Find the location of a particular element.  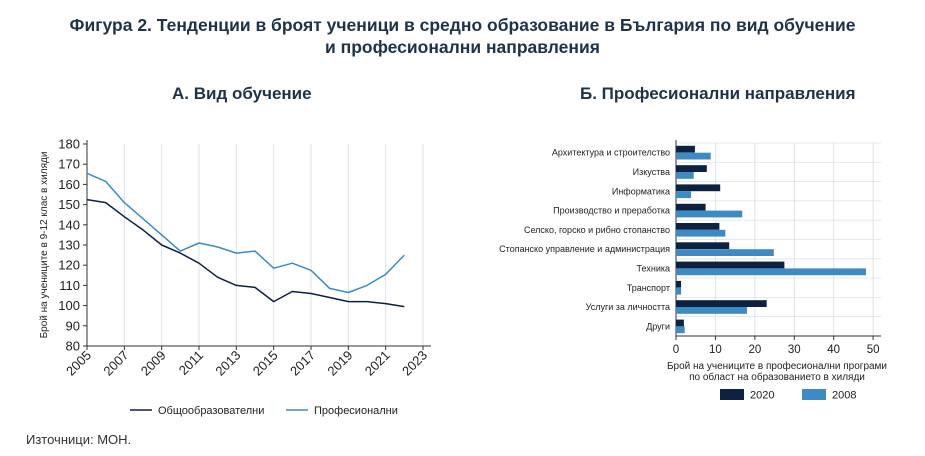

legend-label: 2008 is located at coordinates (844, 396).